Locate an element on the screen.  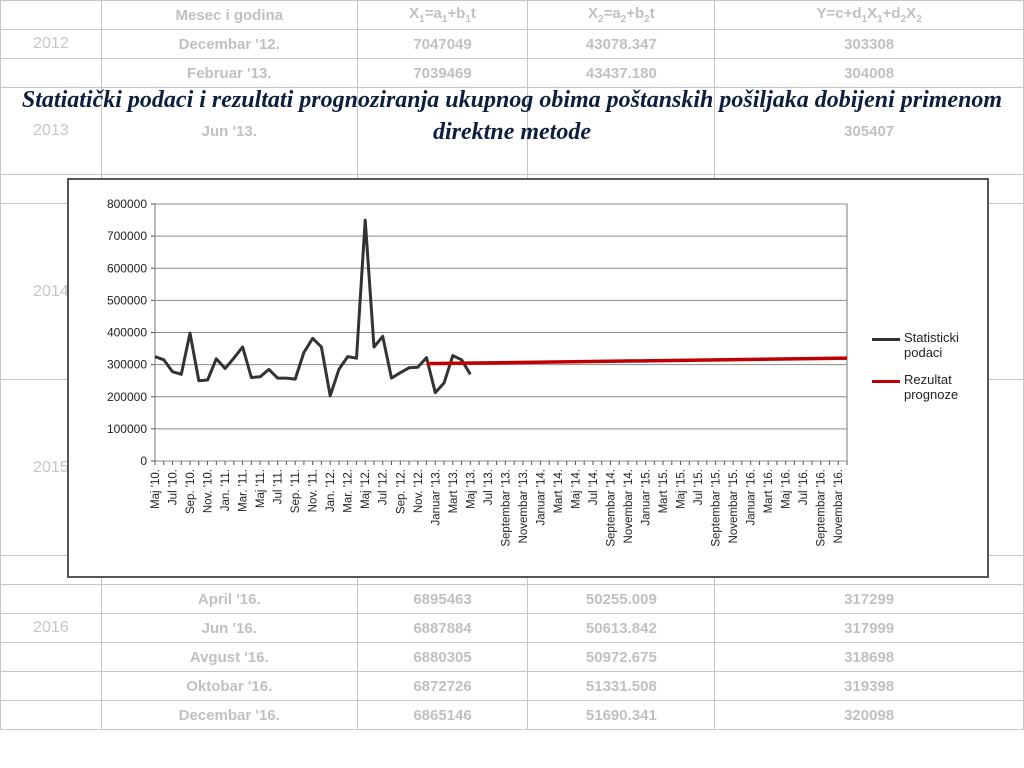
table-row: Oktobar '16. 6872726 51331.508 319398 is located at coordinates (512, 686).